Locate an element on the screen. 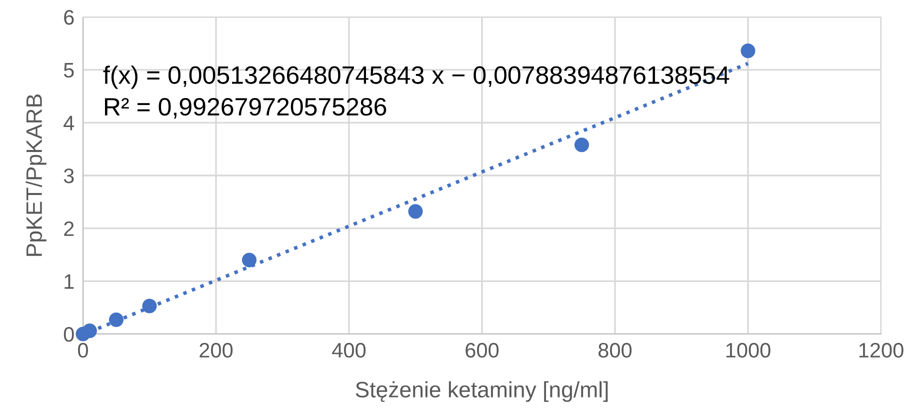 This screenshot has width=909, height=414. x-tick-label: 0 is located at coordinates (83, 350).